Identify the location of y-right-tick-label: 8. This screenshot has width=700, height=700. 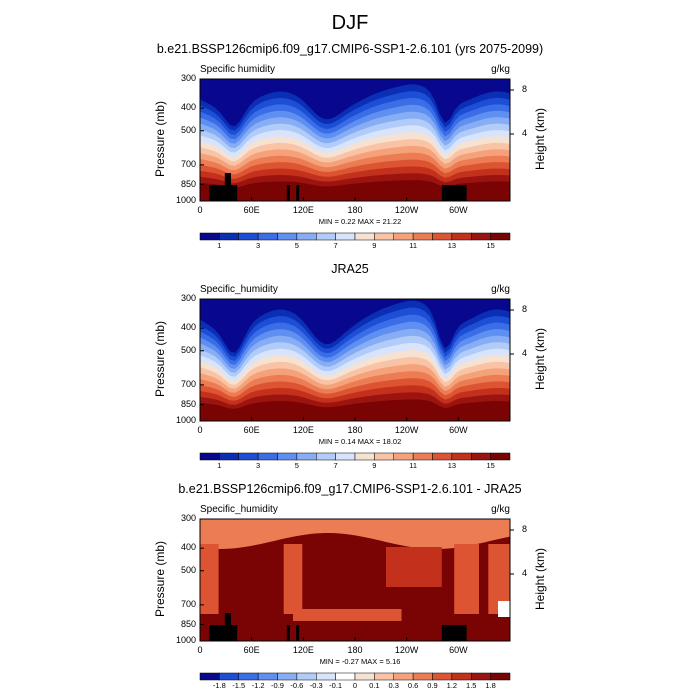
(525, 309).